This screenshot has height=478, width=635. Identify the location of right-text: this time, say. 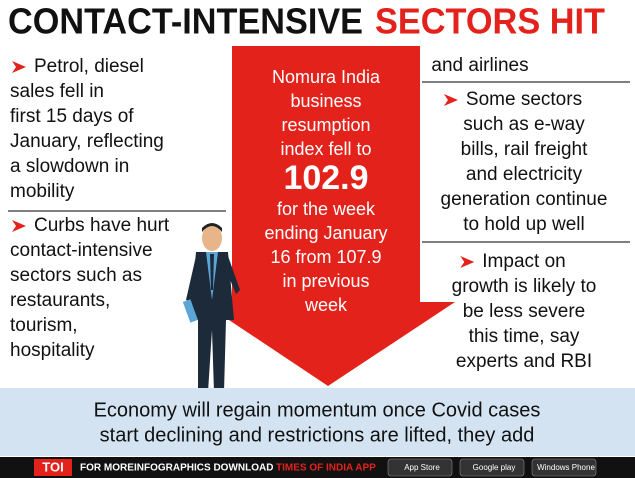
(524, 336).